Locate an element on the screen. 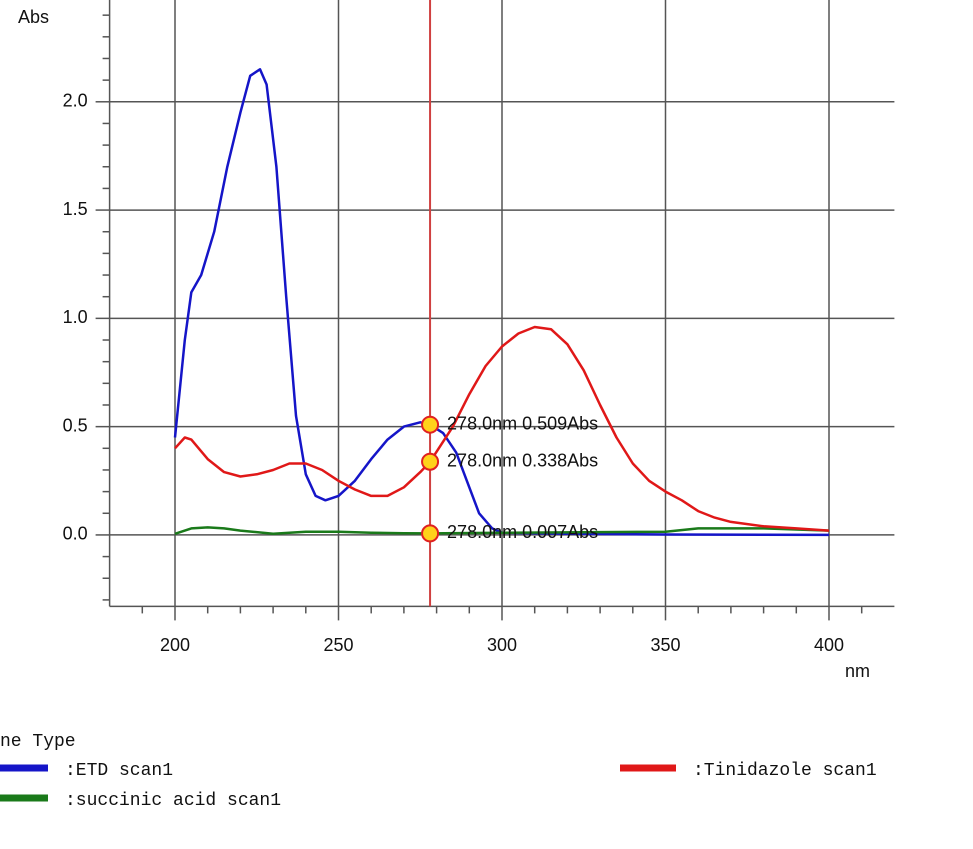  x-tick-label: 350 is located at coordinates (665, 645).